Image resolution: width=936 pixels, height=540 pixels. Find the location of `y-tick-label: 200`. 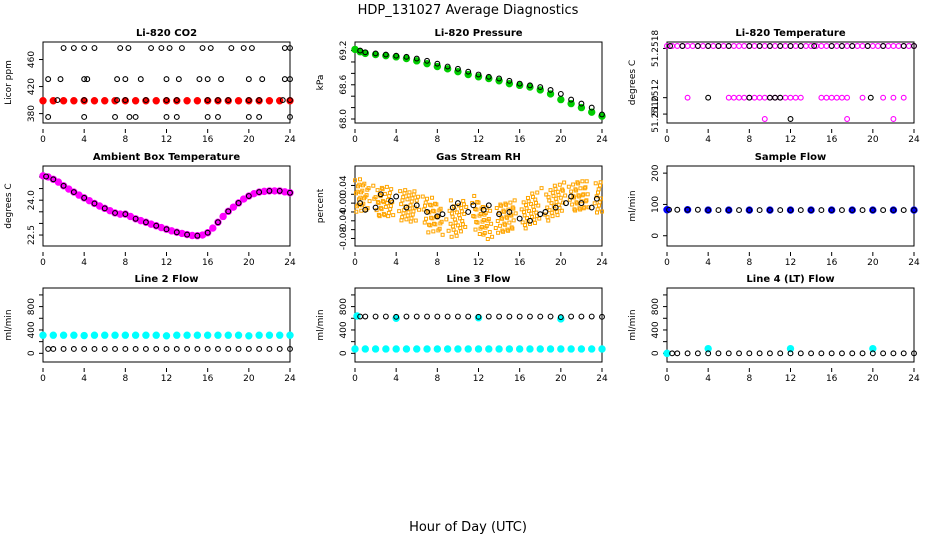

y-tick-label: 200 is located at coordinates (656, 172).